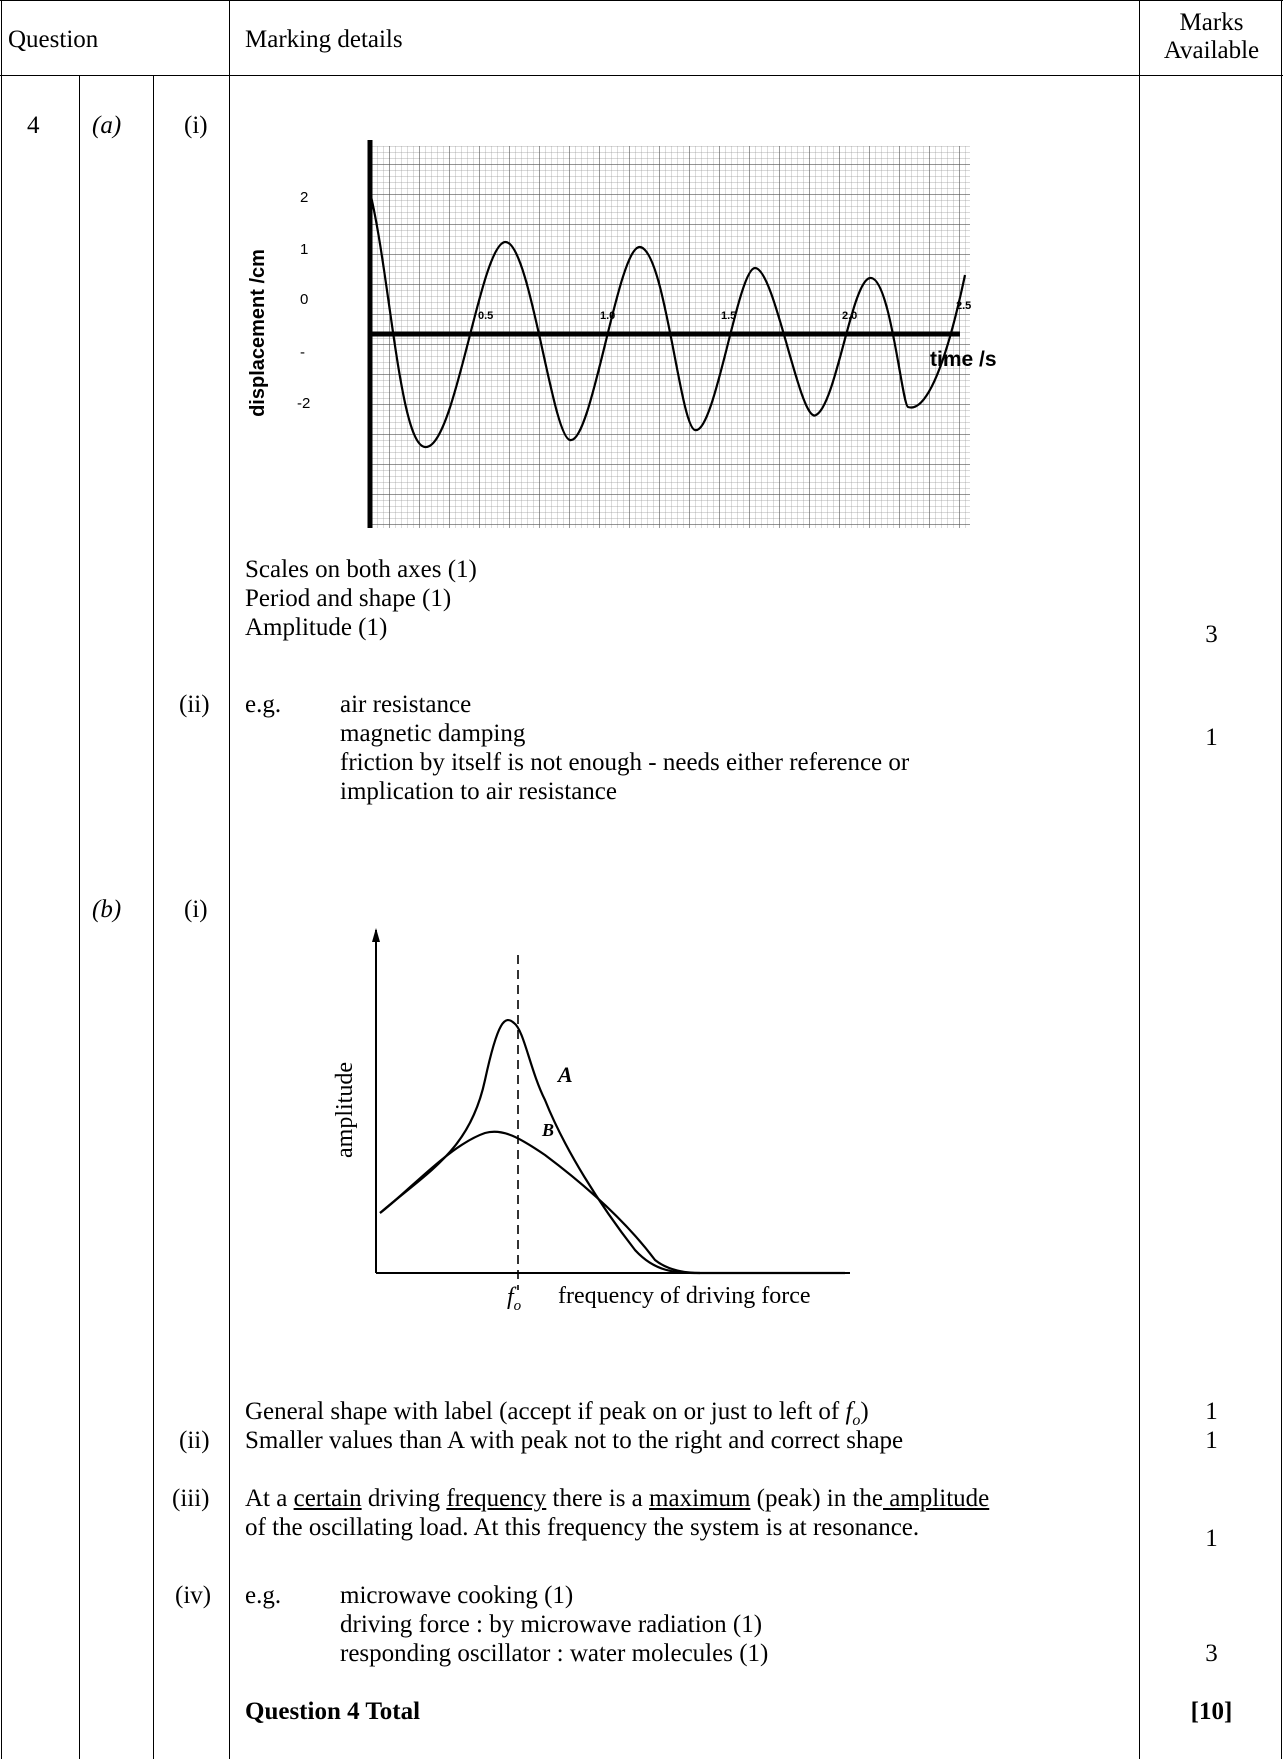  I want to click on damped-oscillation-curve, so click(667, 320).